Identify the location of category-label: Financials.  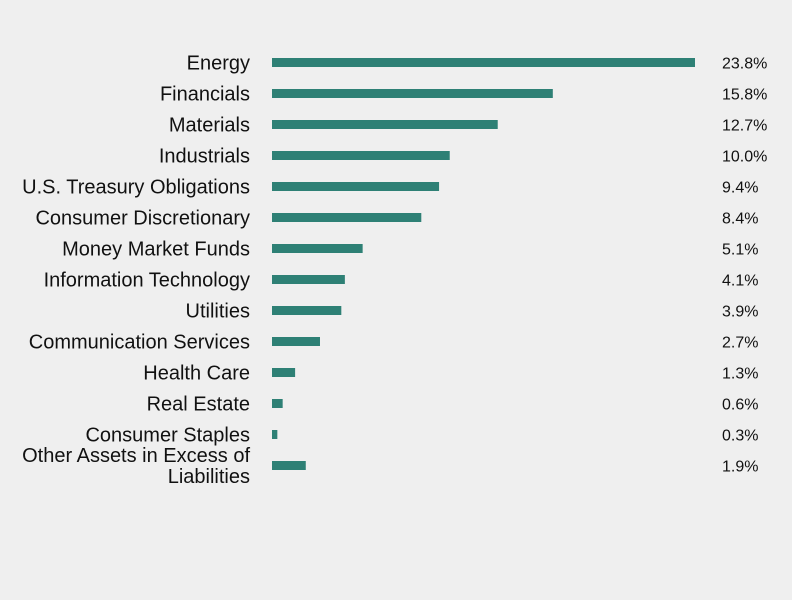
(205, 95).